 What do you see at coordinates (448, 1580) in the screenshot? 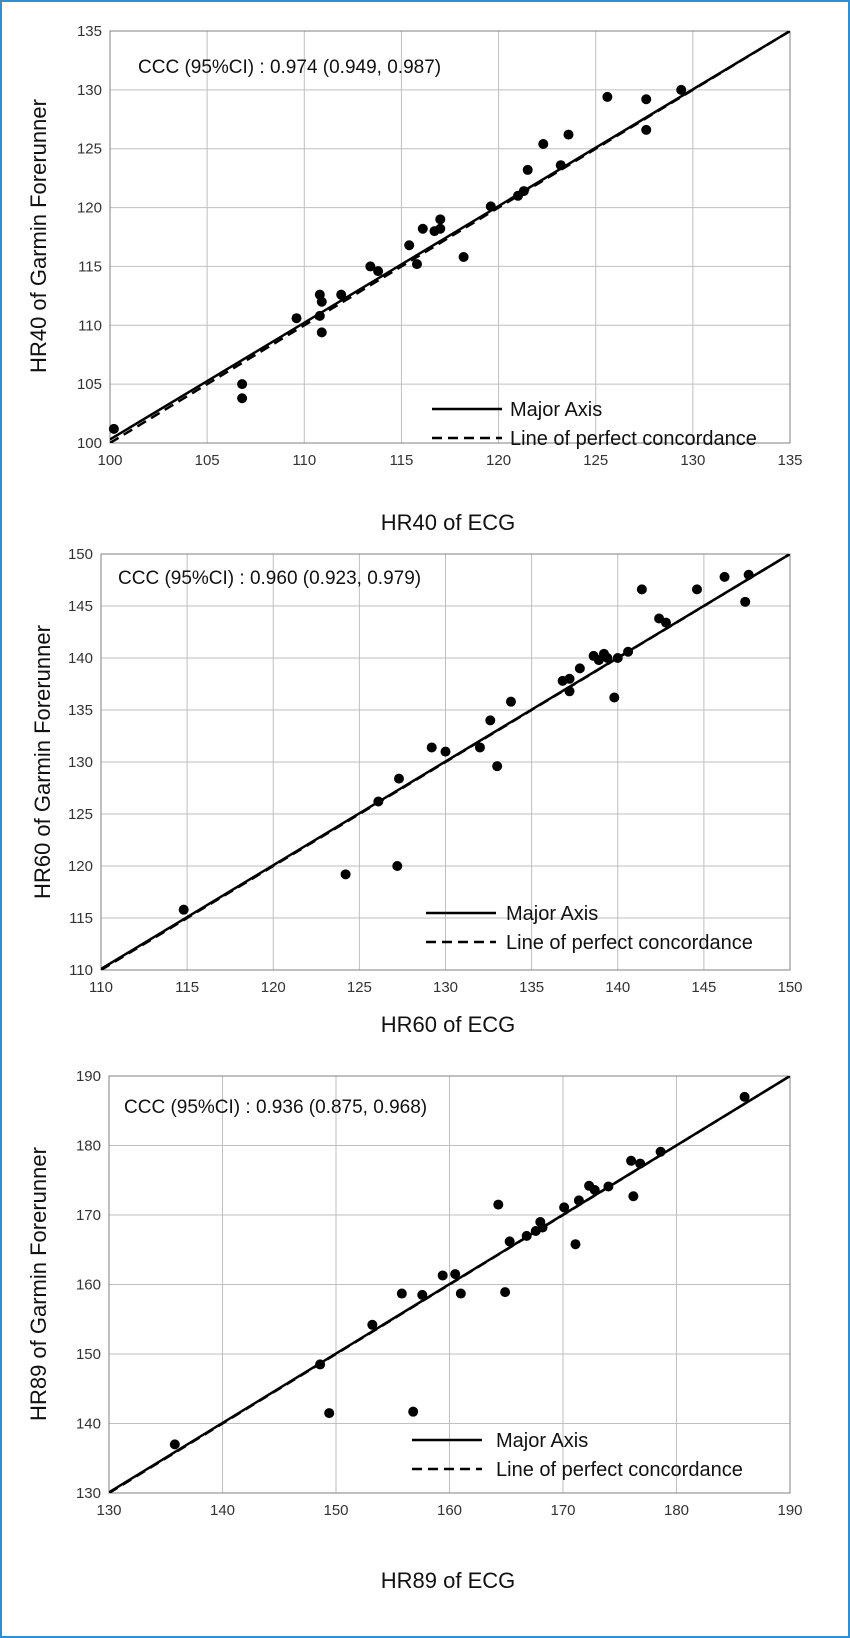
I see `x-axis-label: HR89 of ECG` at bounding box center [448, 1580].